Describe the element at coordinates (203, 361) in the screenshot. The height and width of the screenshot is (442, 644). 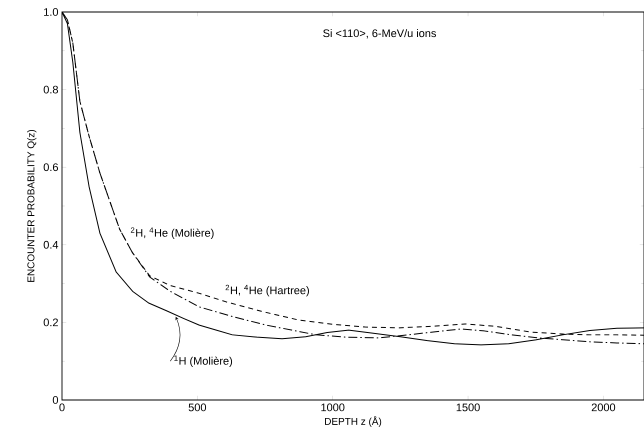
I see `series-label: $^{1}$H (Molière)` at that location.